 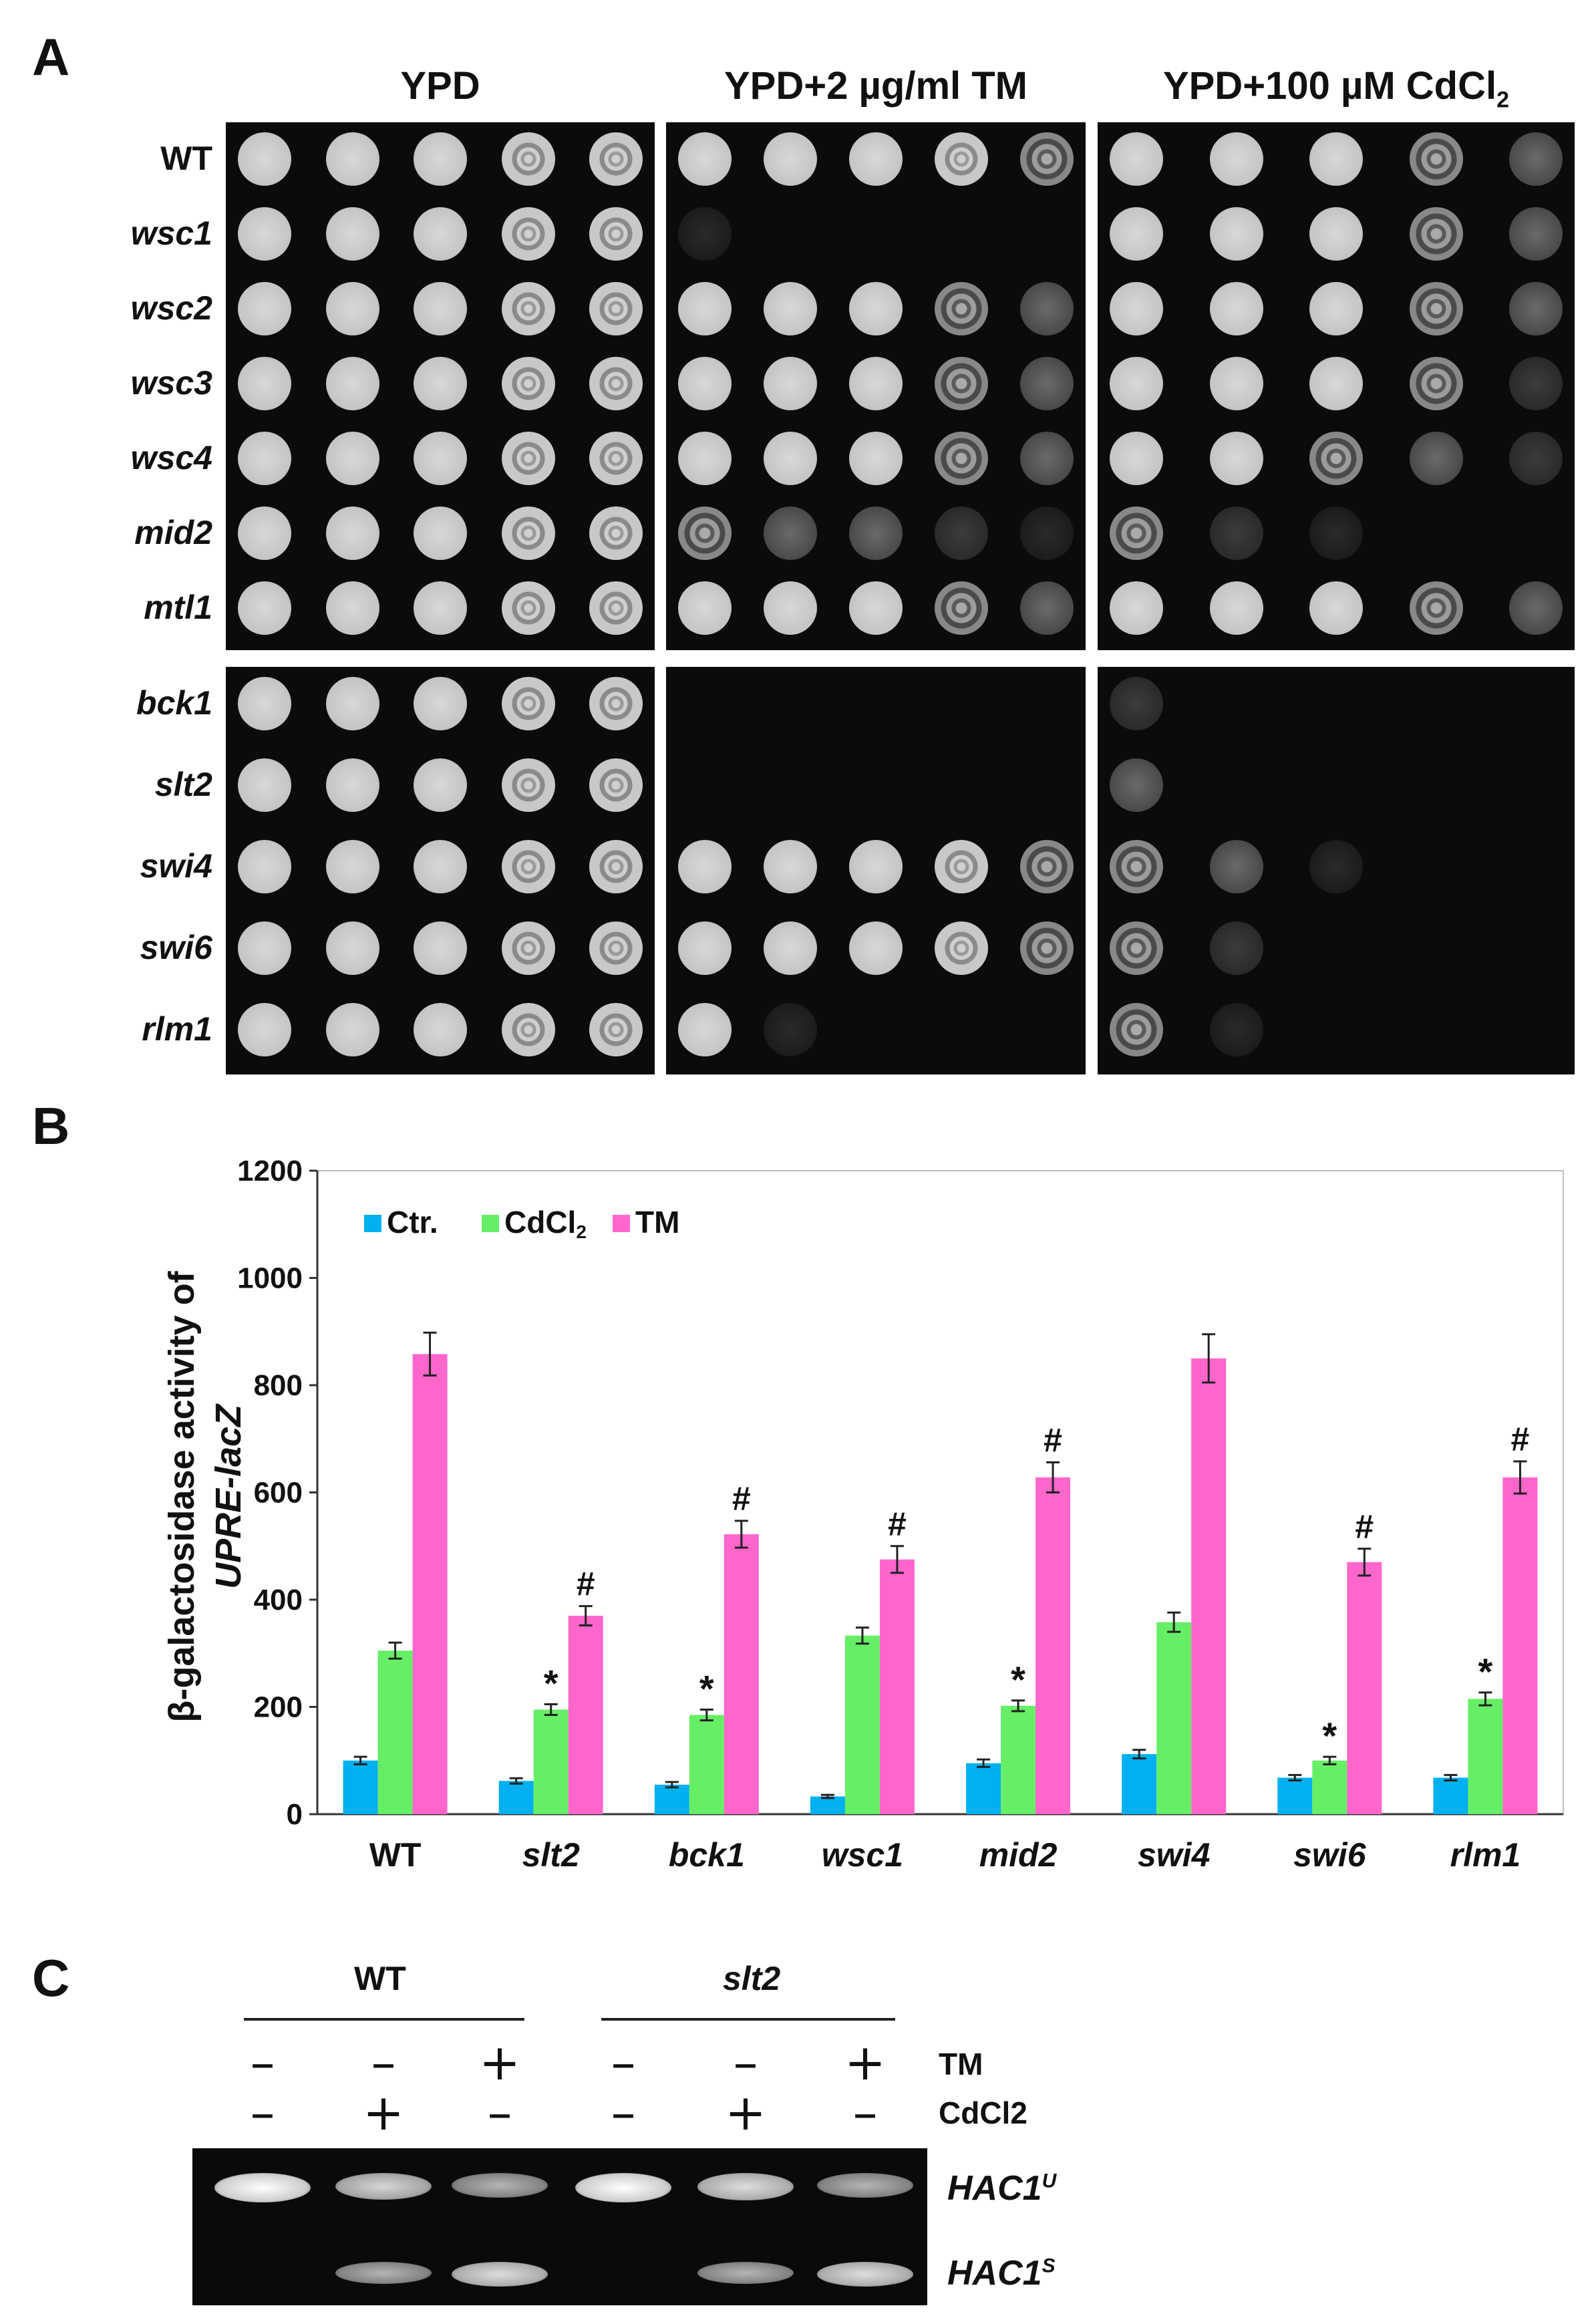 What do you see at coordinates (383, 2113) in the screenshot?
I see `cdcl2-sign: +` at bounding box center [383, 2113].